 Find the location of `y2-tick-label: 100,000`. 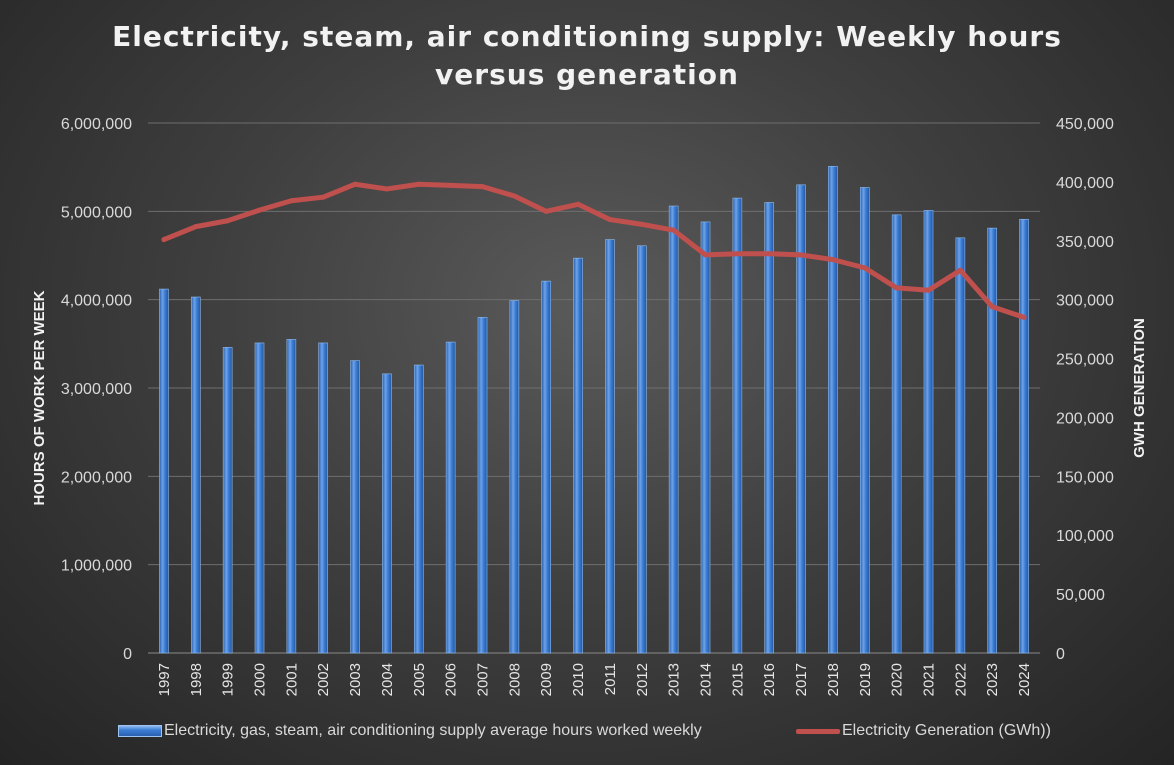

y2-tick-label: 100,000 is located at coordinates (1085, 536).